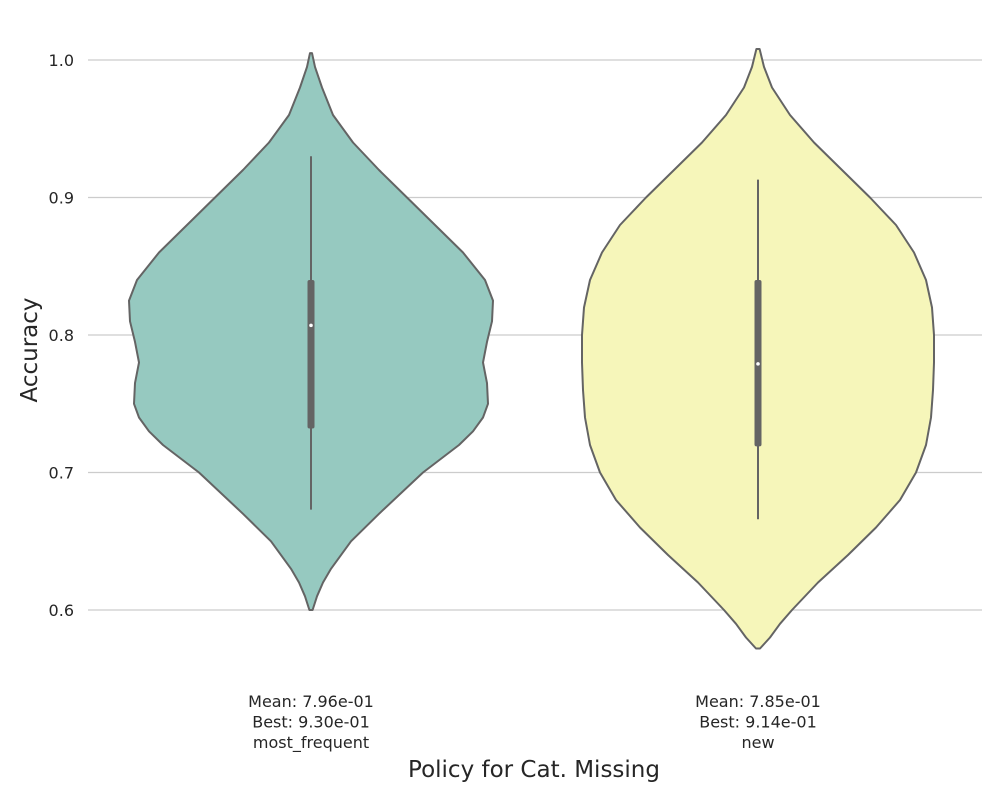 This screenshot has height=804, width=1000. Describe the element at coordinates (311, 743) in the screenshot. I see `category-label: most_frequent` at that location.